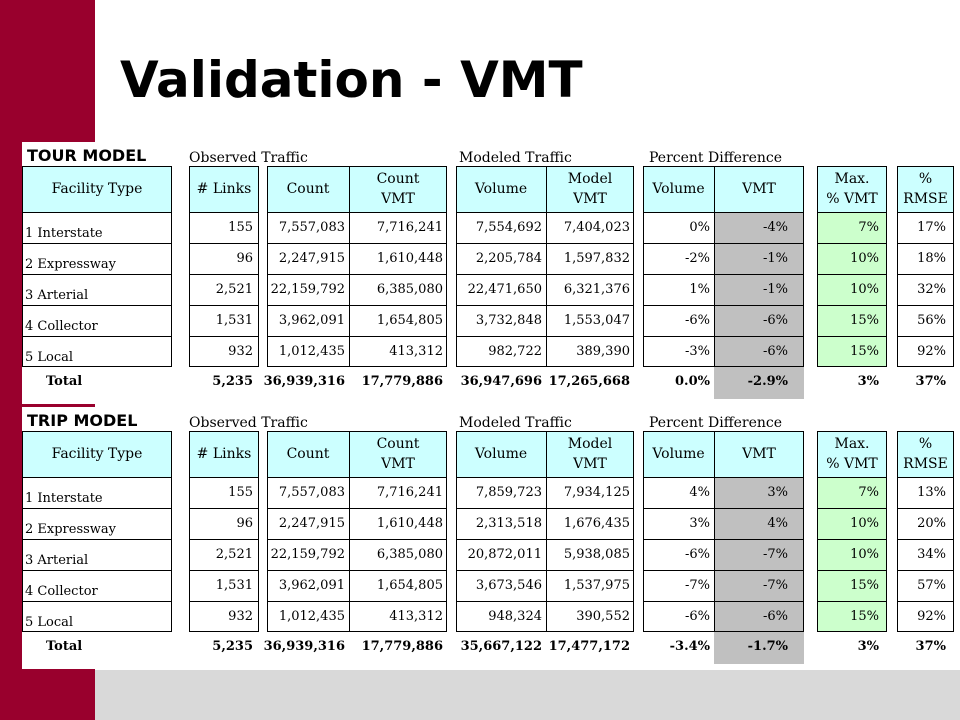 The height and width of the screenshot is (720, 960). I want to click on total-pct-vmt: -2.9%, so click(767, 381).